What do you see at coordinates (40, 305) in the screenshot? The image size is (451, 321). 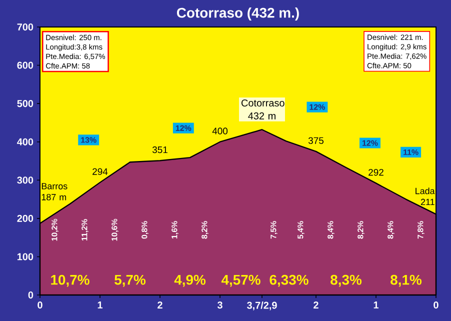 I see `x-tick-label: 0` at bounding box center [40, 305].